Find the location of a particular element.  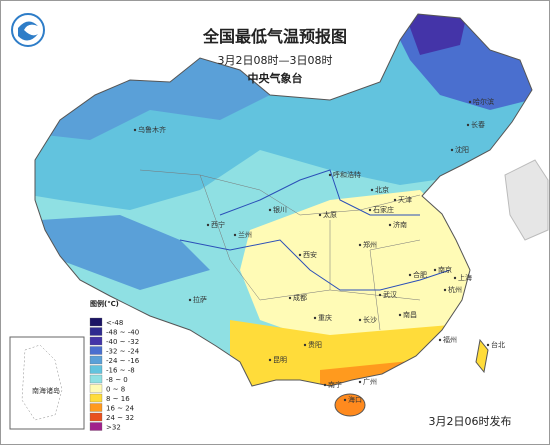

inset-label: 南海诸岛 is located at coordinates (46, 390).